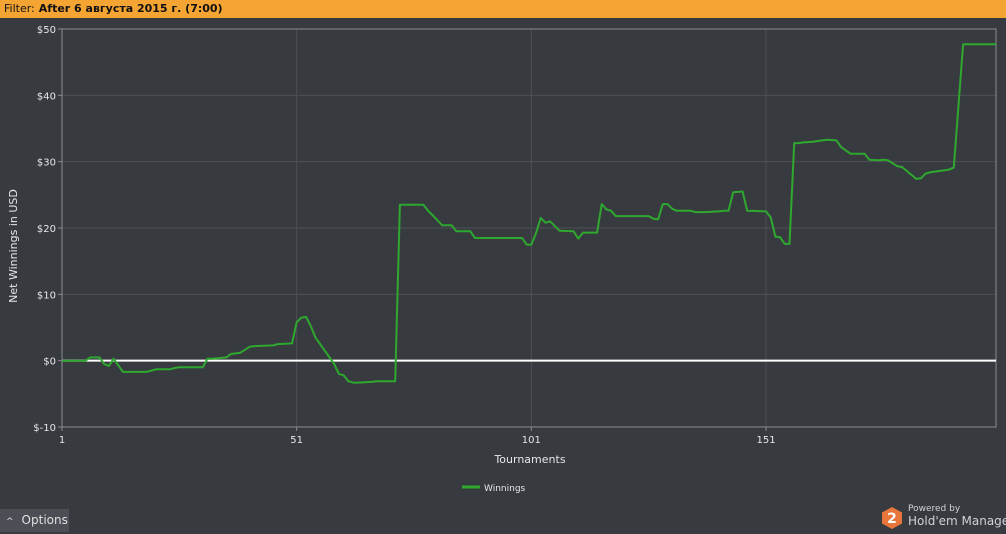 This screenshot has height=534, width=1006. I want to click on y-tick-label: $-10, so click(44, 428).